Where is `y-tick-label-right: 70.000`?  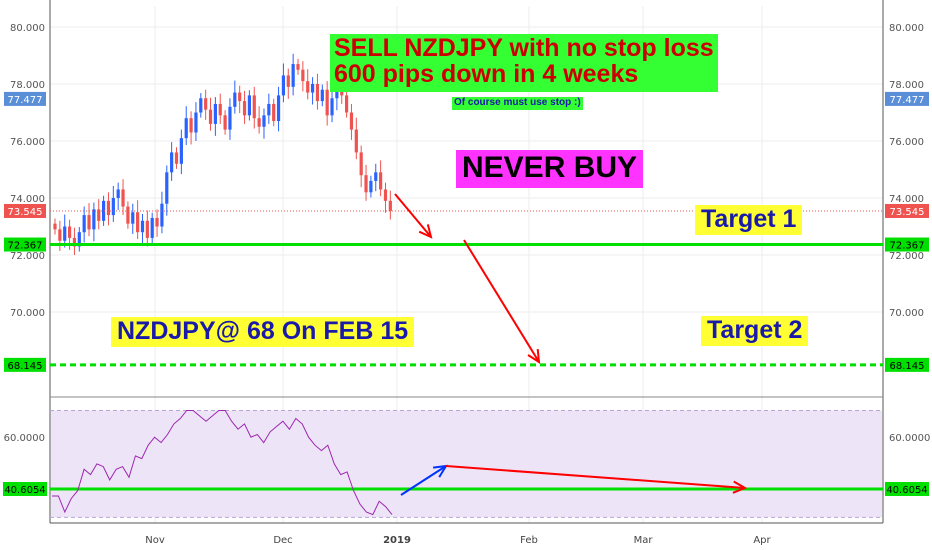
y-tick-label-right: 70.000 is located at coordinates (906, 313).